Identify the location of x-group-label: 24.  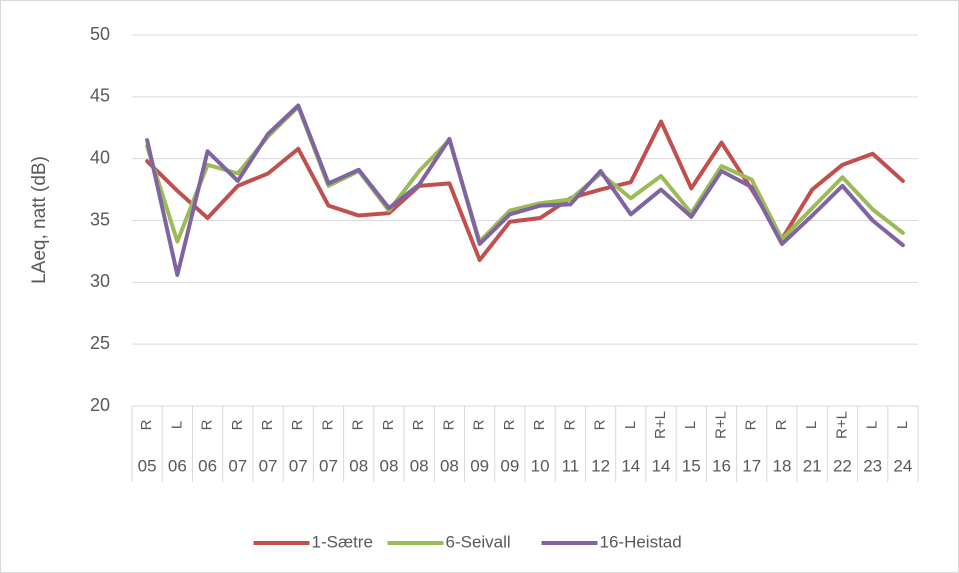
(902, 465).